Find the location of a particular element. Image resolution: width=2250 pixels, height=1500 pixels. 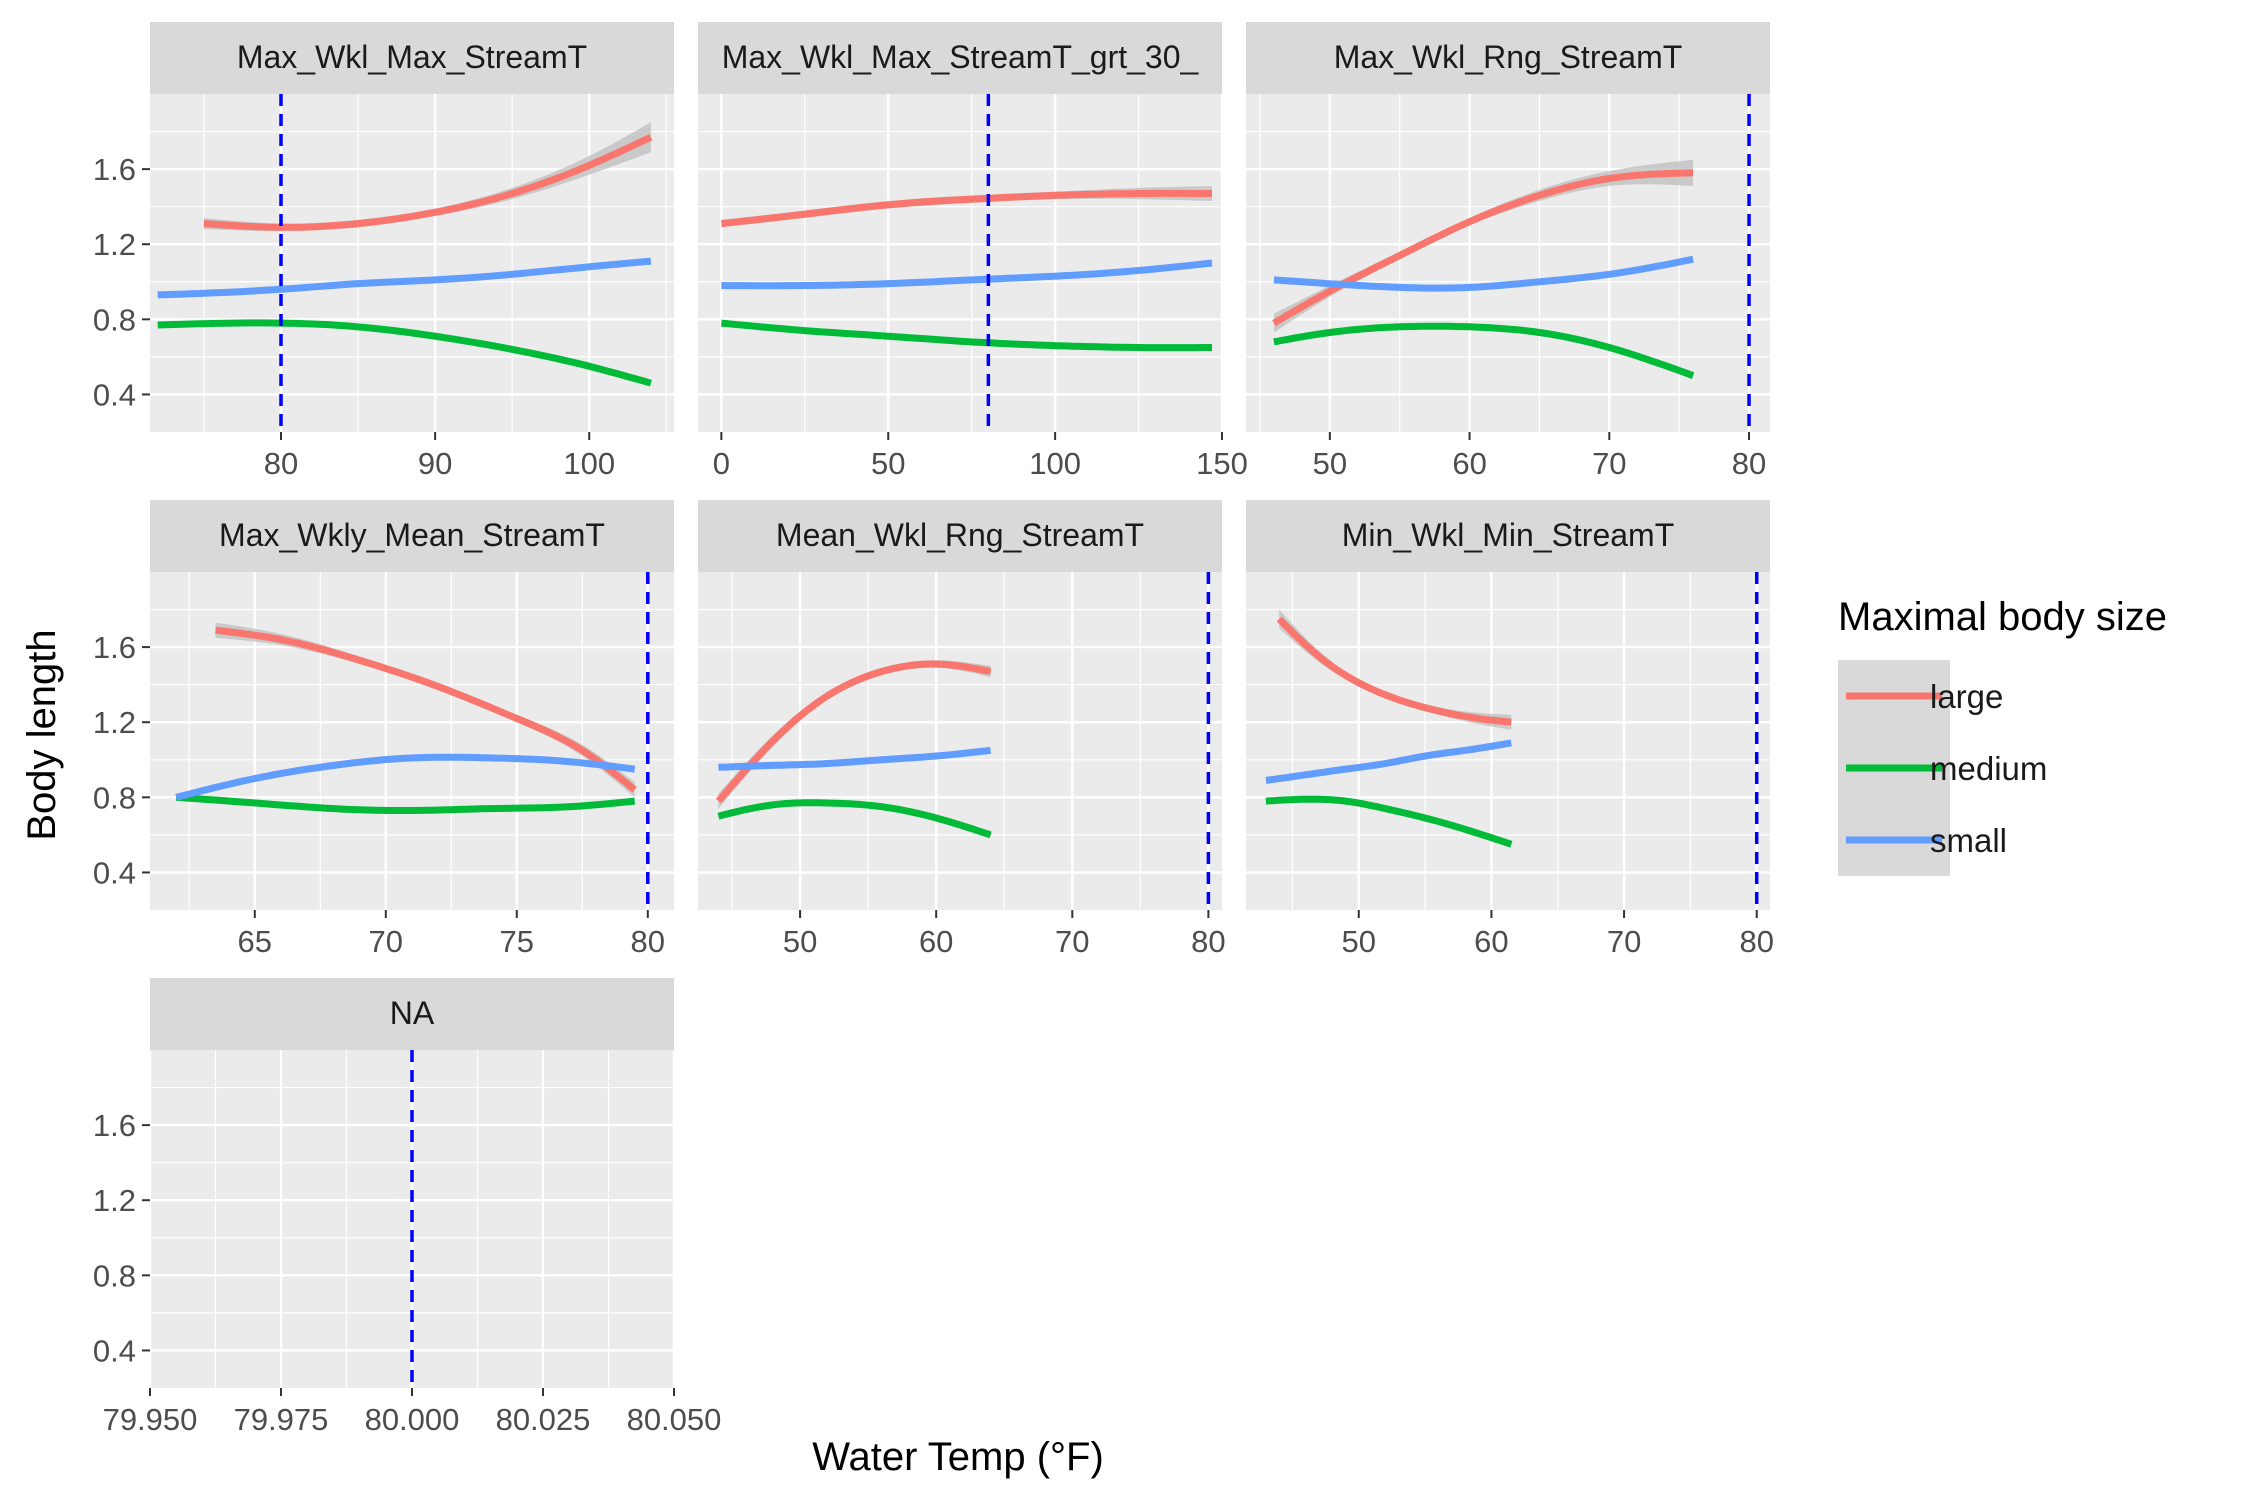

facet-strip-label: Max_Wkly_Mean_StreamT is located at coordinates (412, 535).